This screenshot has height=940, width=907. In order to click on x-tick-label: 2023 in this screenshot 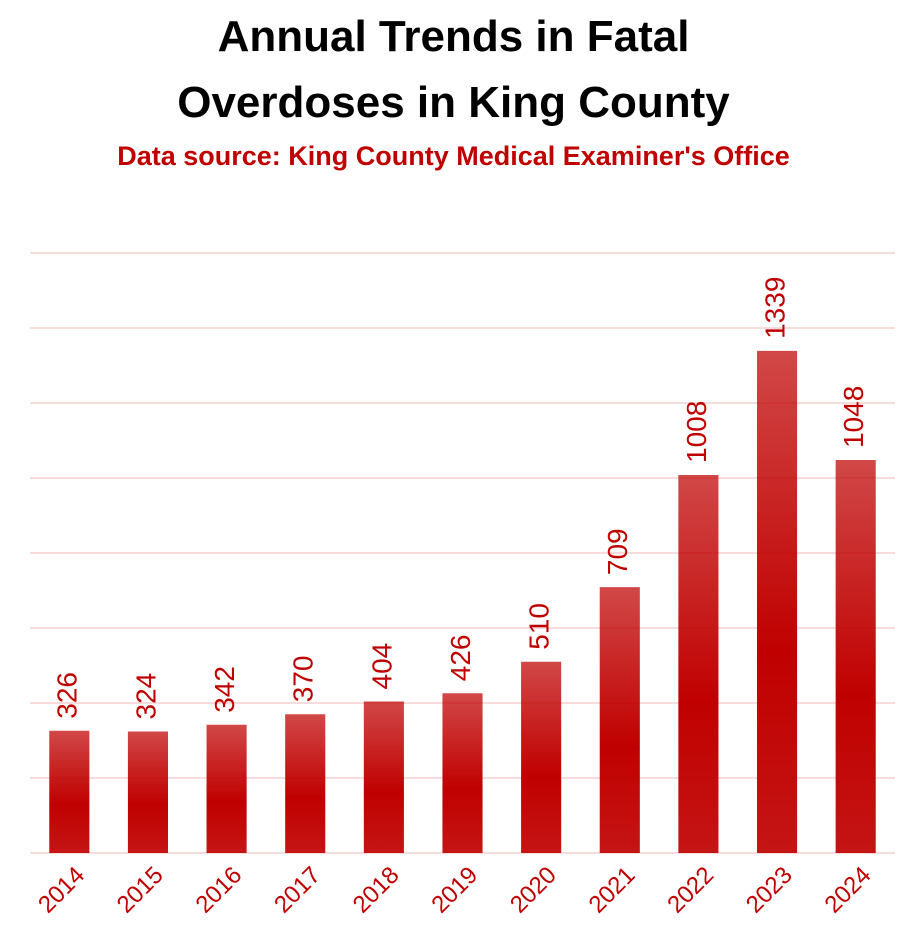, I will do `click(769, 890)`.